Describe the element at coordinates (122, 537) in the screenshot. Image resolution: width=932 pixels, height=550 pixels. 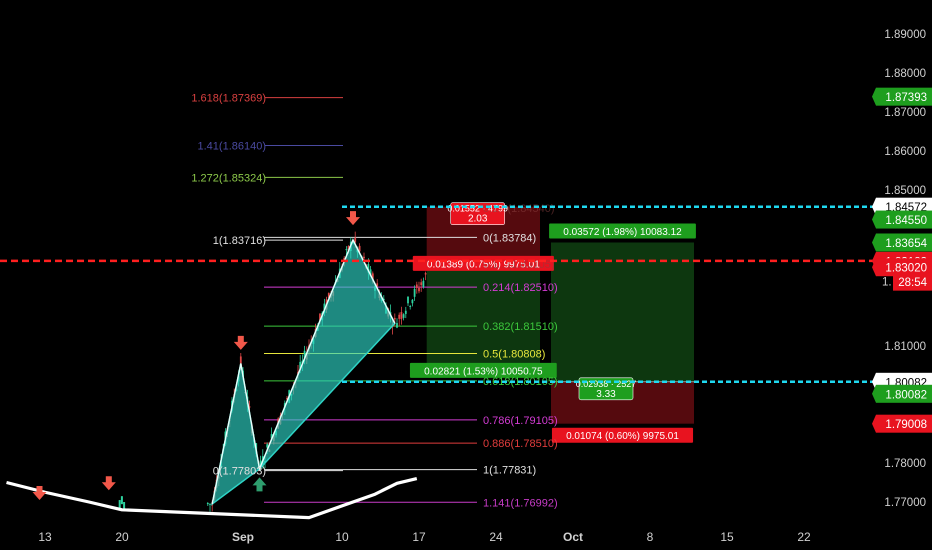
I see `x-tick-label: 20` at that location.